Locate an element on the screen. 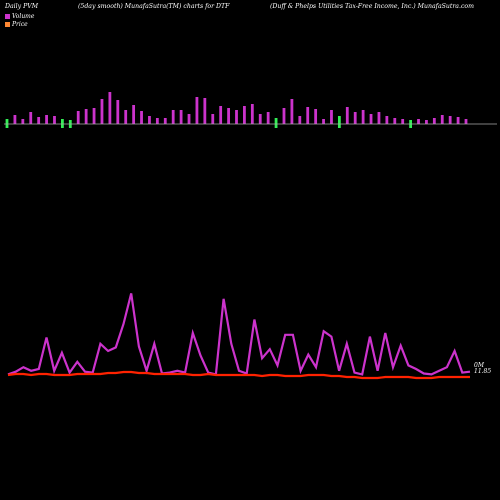 The image size is (500, 500). legend-volume-swatch is located at coordinates (7, 16).